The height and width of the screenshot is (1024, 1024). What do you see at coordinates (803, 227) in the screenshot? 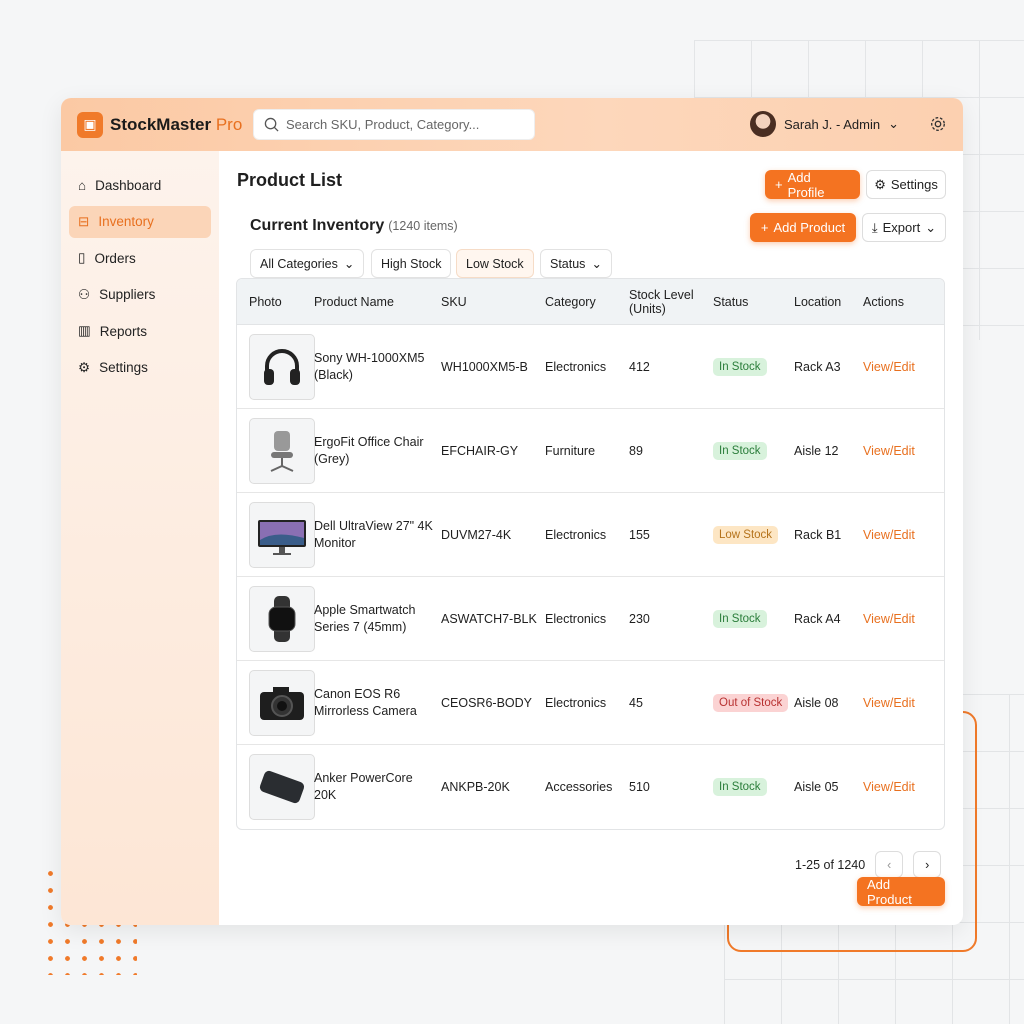
I see `add-product-button: + Add Product` at bounding box center [803, 227].